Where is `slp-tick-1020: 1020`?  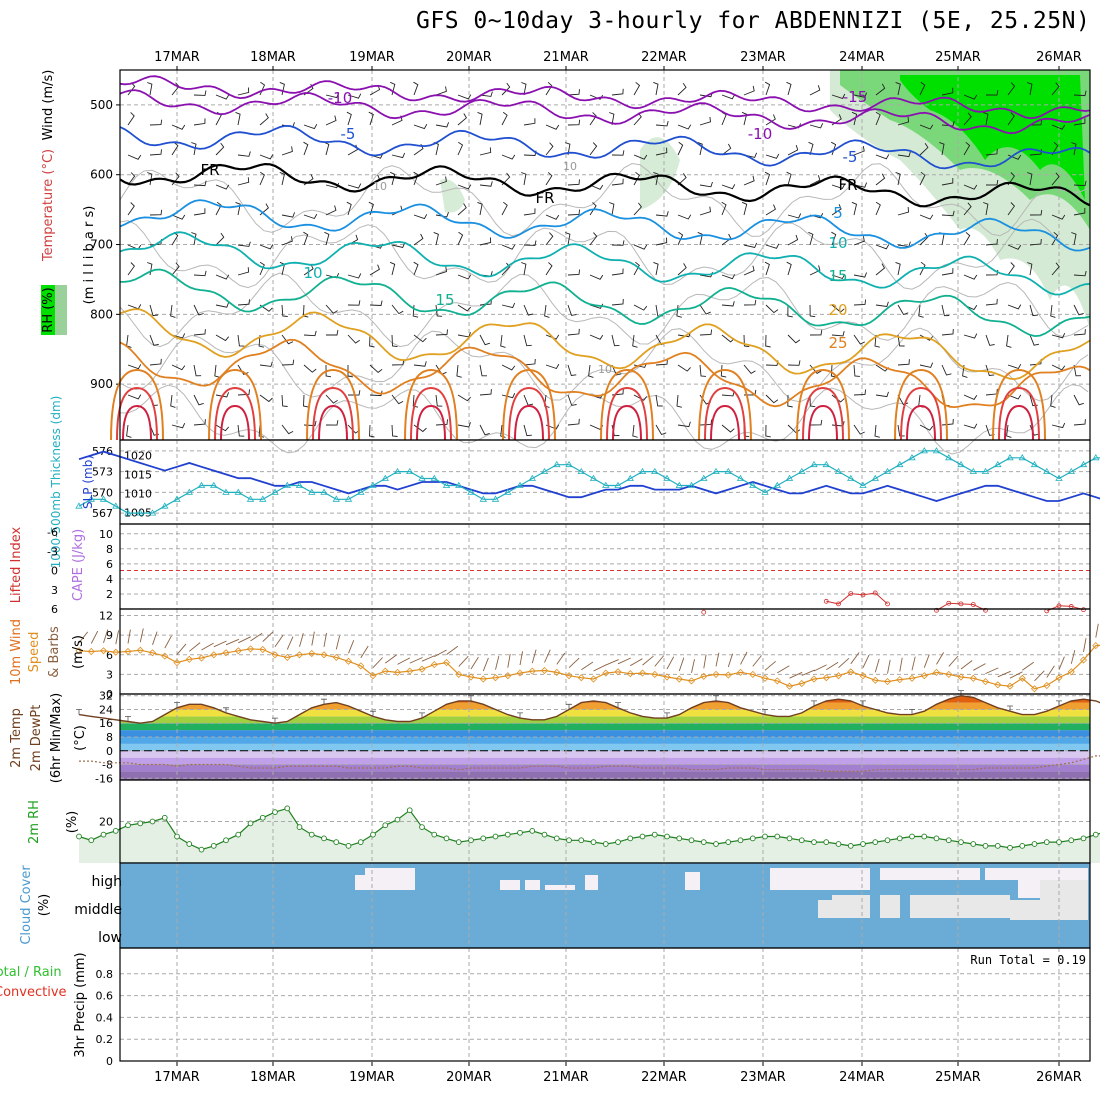 slp-tick-1020: 1020 is located at coordinates (138, 455).